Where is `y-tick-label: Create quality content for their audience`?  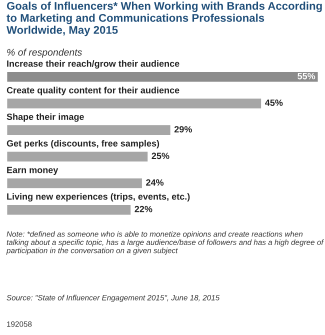
y-tick-label: Create quality content for their audience is located at coordinates (93, 91).